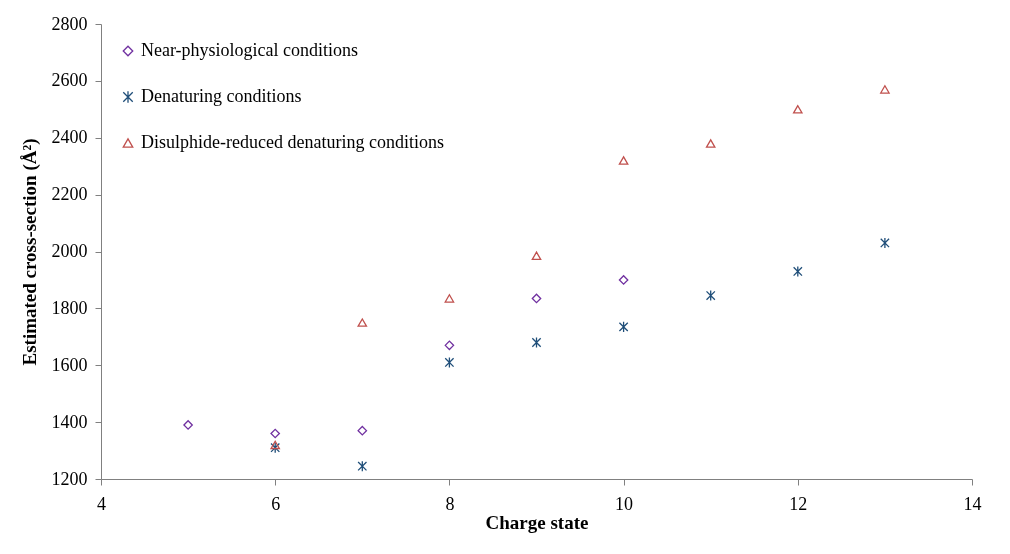 Image resolution: width=1010 pixels, height=554 pixels. I want to click on x-tick-label: 14, so click(972, 503).